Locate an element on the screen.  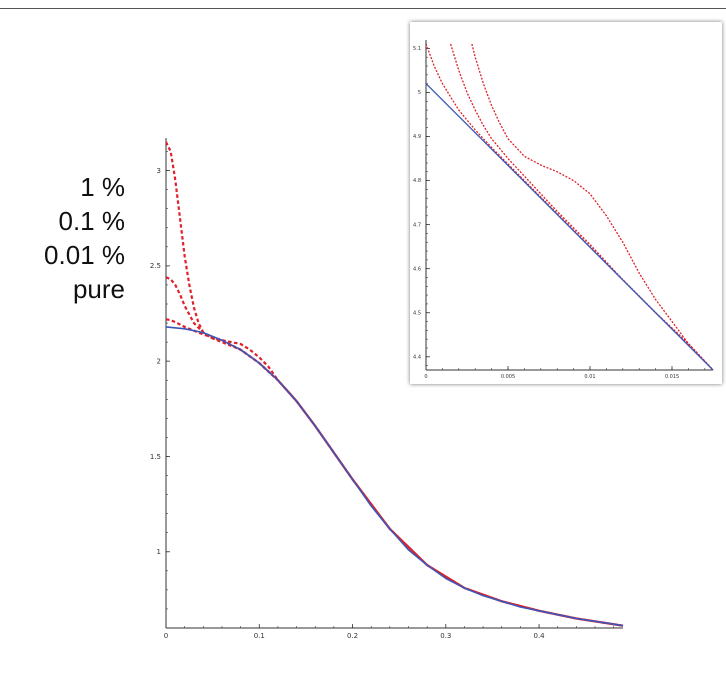
main-y-tick-label: 1.5 is located at coordinates (155, 457).